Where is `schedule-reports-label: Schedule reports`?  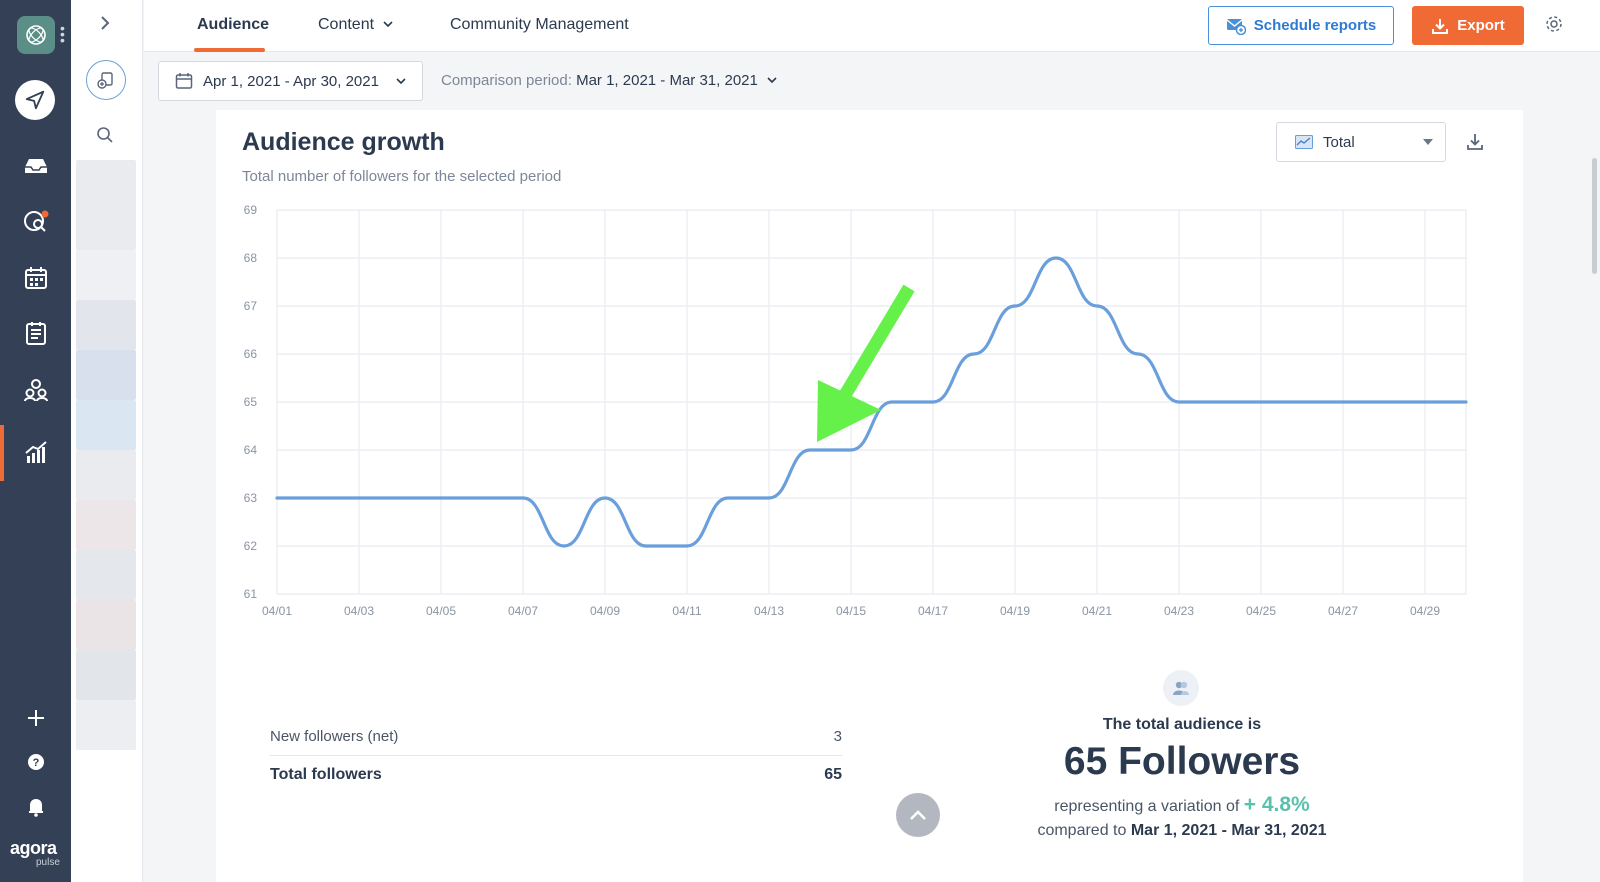 schedule-reports-label: Schedule reports is located at coordinates (1315, 25).